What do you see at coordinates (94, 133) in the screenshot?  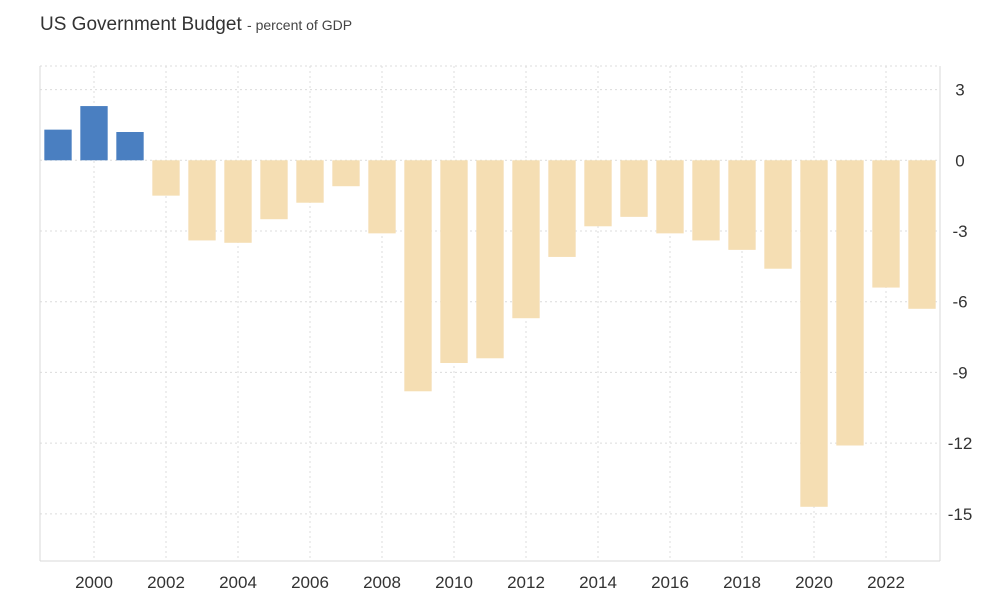 I see `bar-2000` at bounding box center [94, 133].